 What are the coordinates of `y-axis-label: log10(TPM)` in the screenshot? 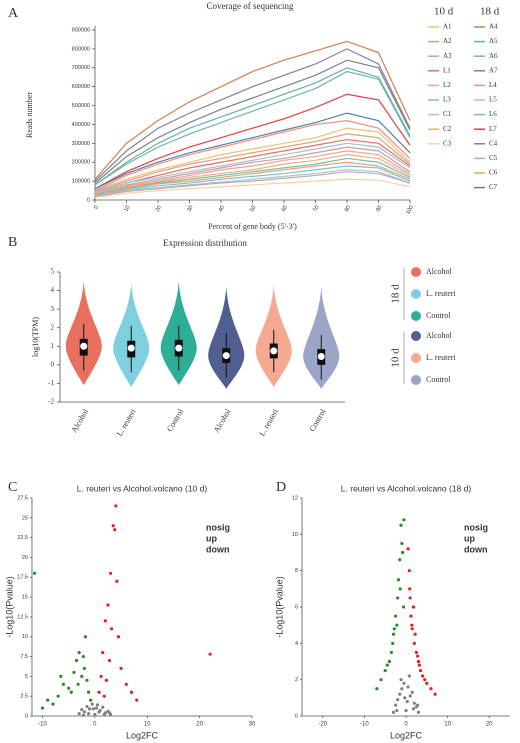 It's located at (35, 337).